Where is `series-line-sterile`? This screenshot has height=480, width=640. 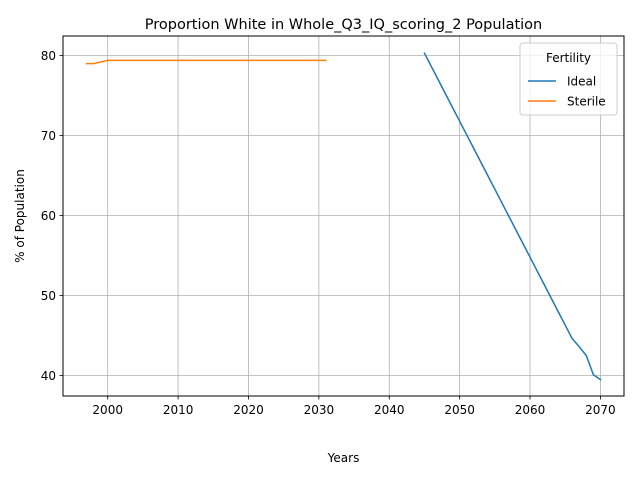 series-line-sterile is located at coordinates (206, 62).